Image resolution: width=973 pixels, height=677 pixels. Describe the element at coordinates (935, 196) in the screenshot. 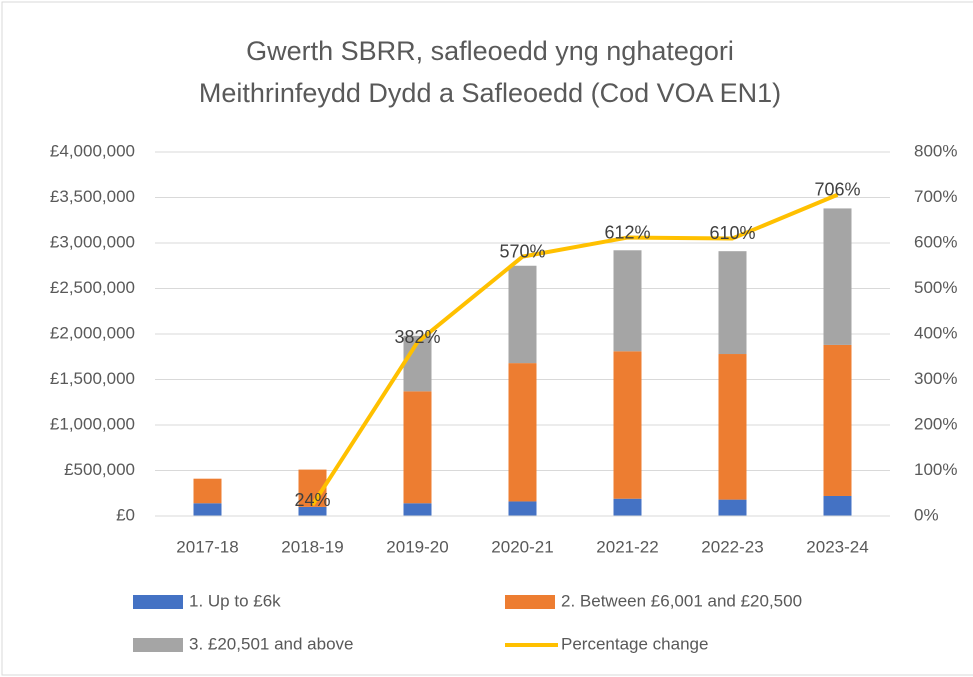

I see `y2-tick-label: 700%` at that location.